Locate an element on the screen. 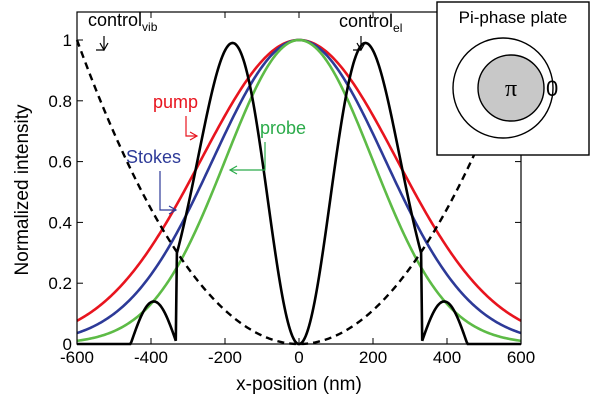 The image size is (591, 401). annotation-control-el: controlel is located at coordinates (370, 31).